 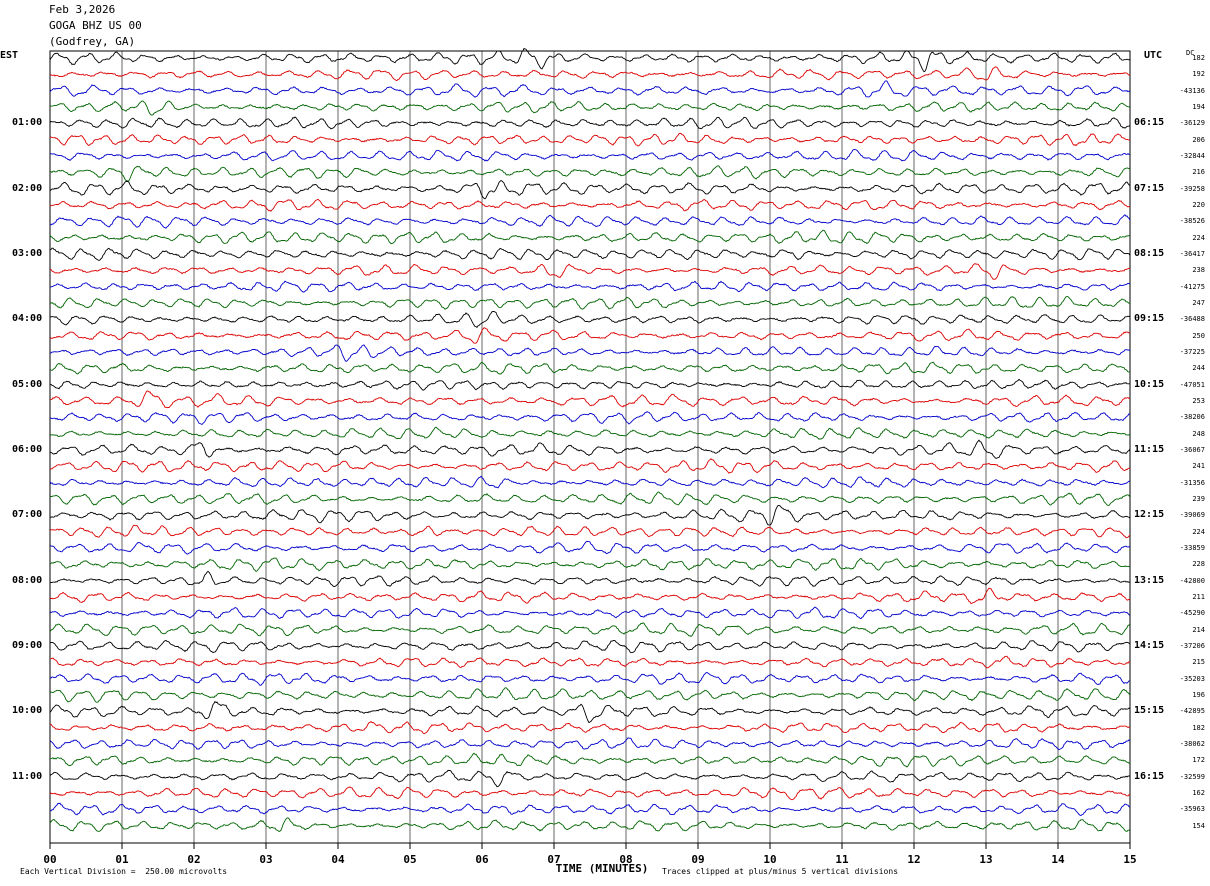 What do you see at coordinates (1192, 221) in the screenshot?
I see `trace-offset-value: -38526` at bounding box center [1192, 221].